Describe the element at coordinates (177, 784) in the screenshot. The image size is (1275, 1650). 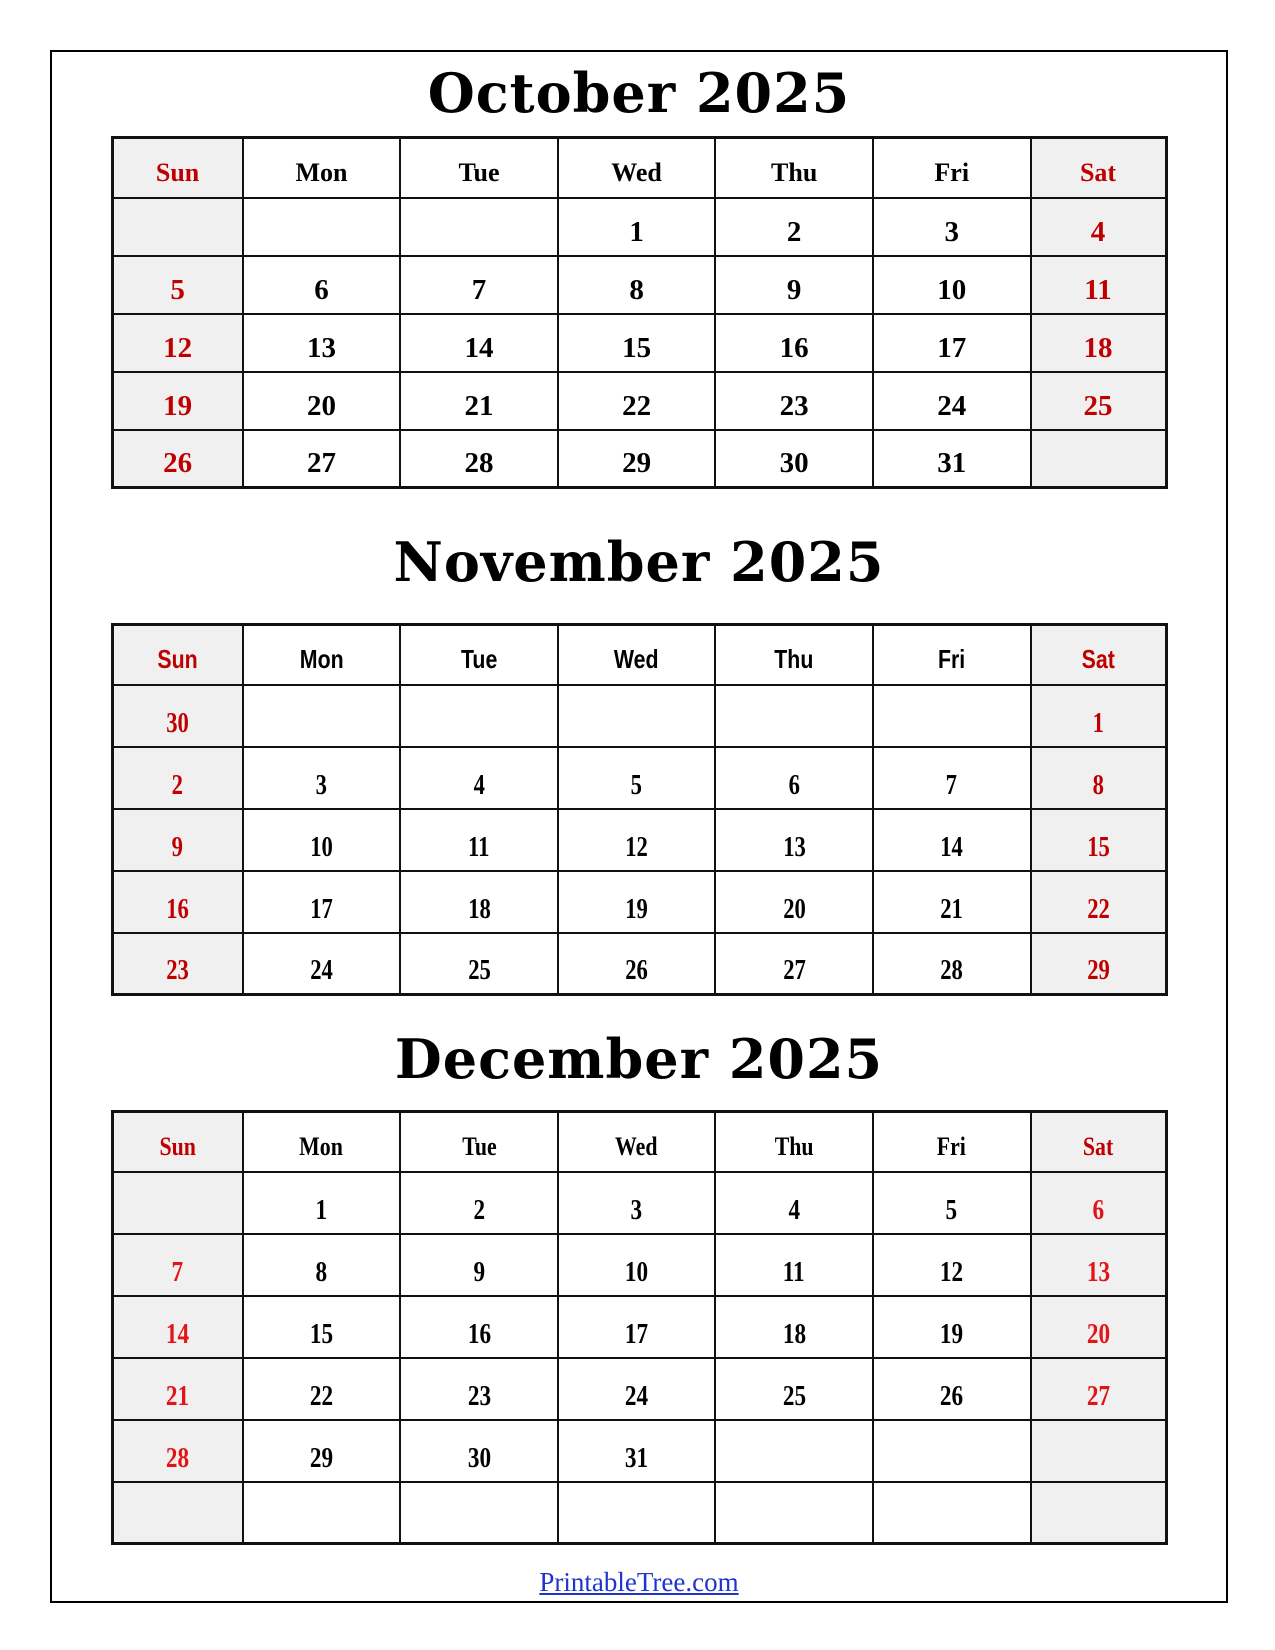
I see `day-number: 2` at that location.